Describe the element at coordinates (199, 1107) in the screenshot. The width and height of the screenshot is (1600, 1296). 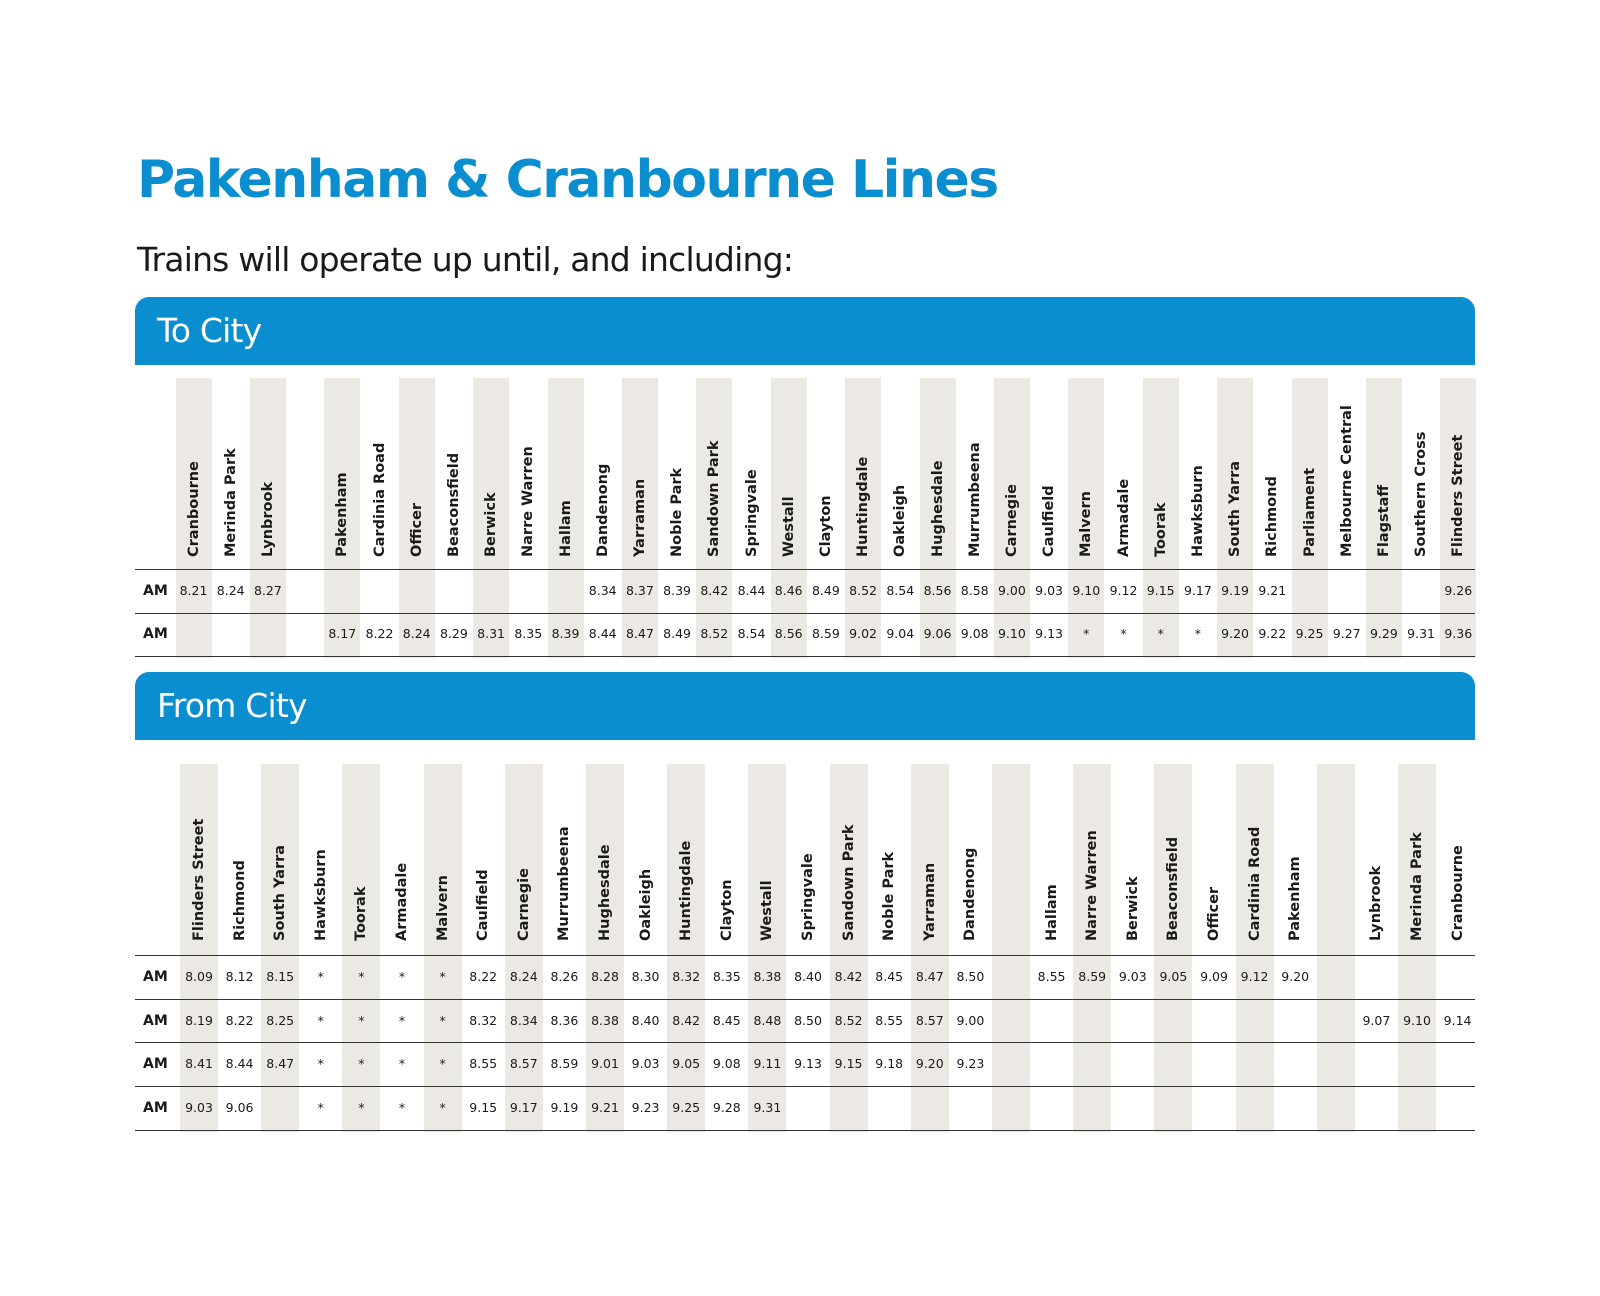
I see `from_city-time-cell: 9.03` at that location.